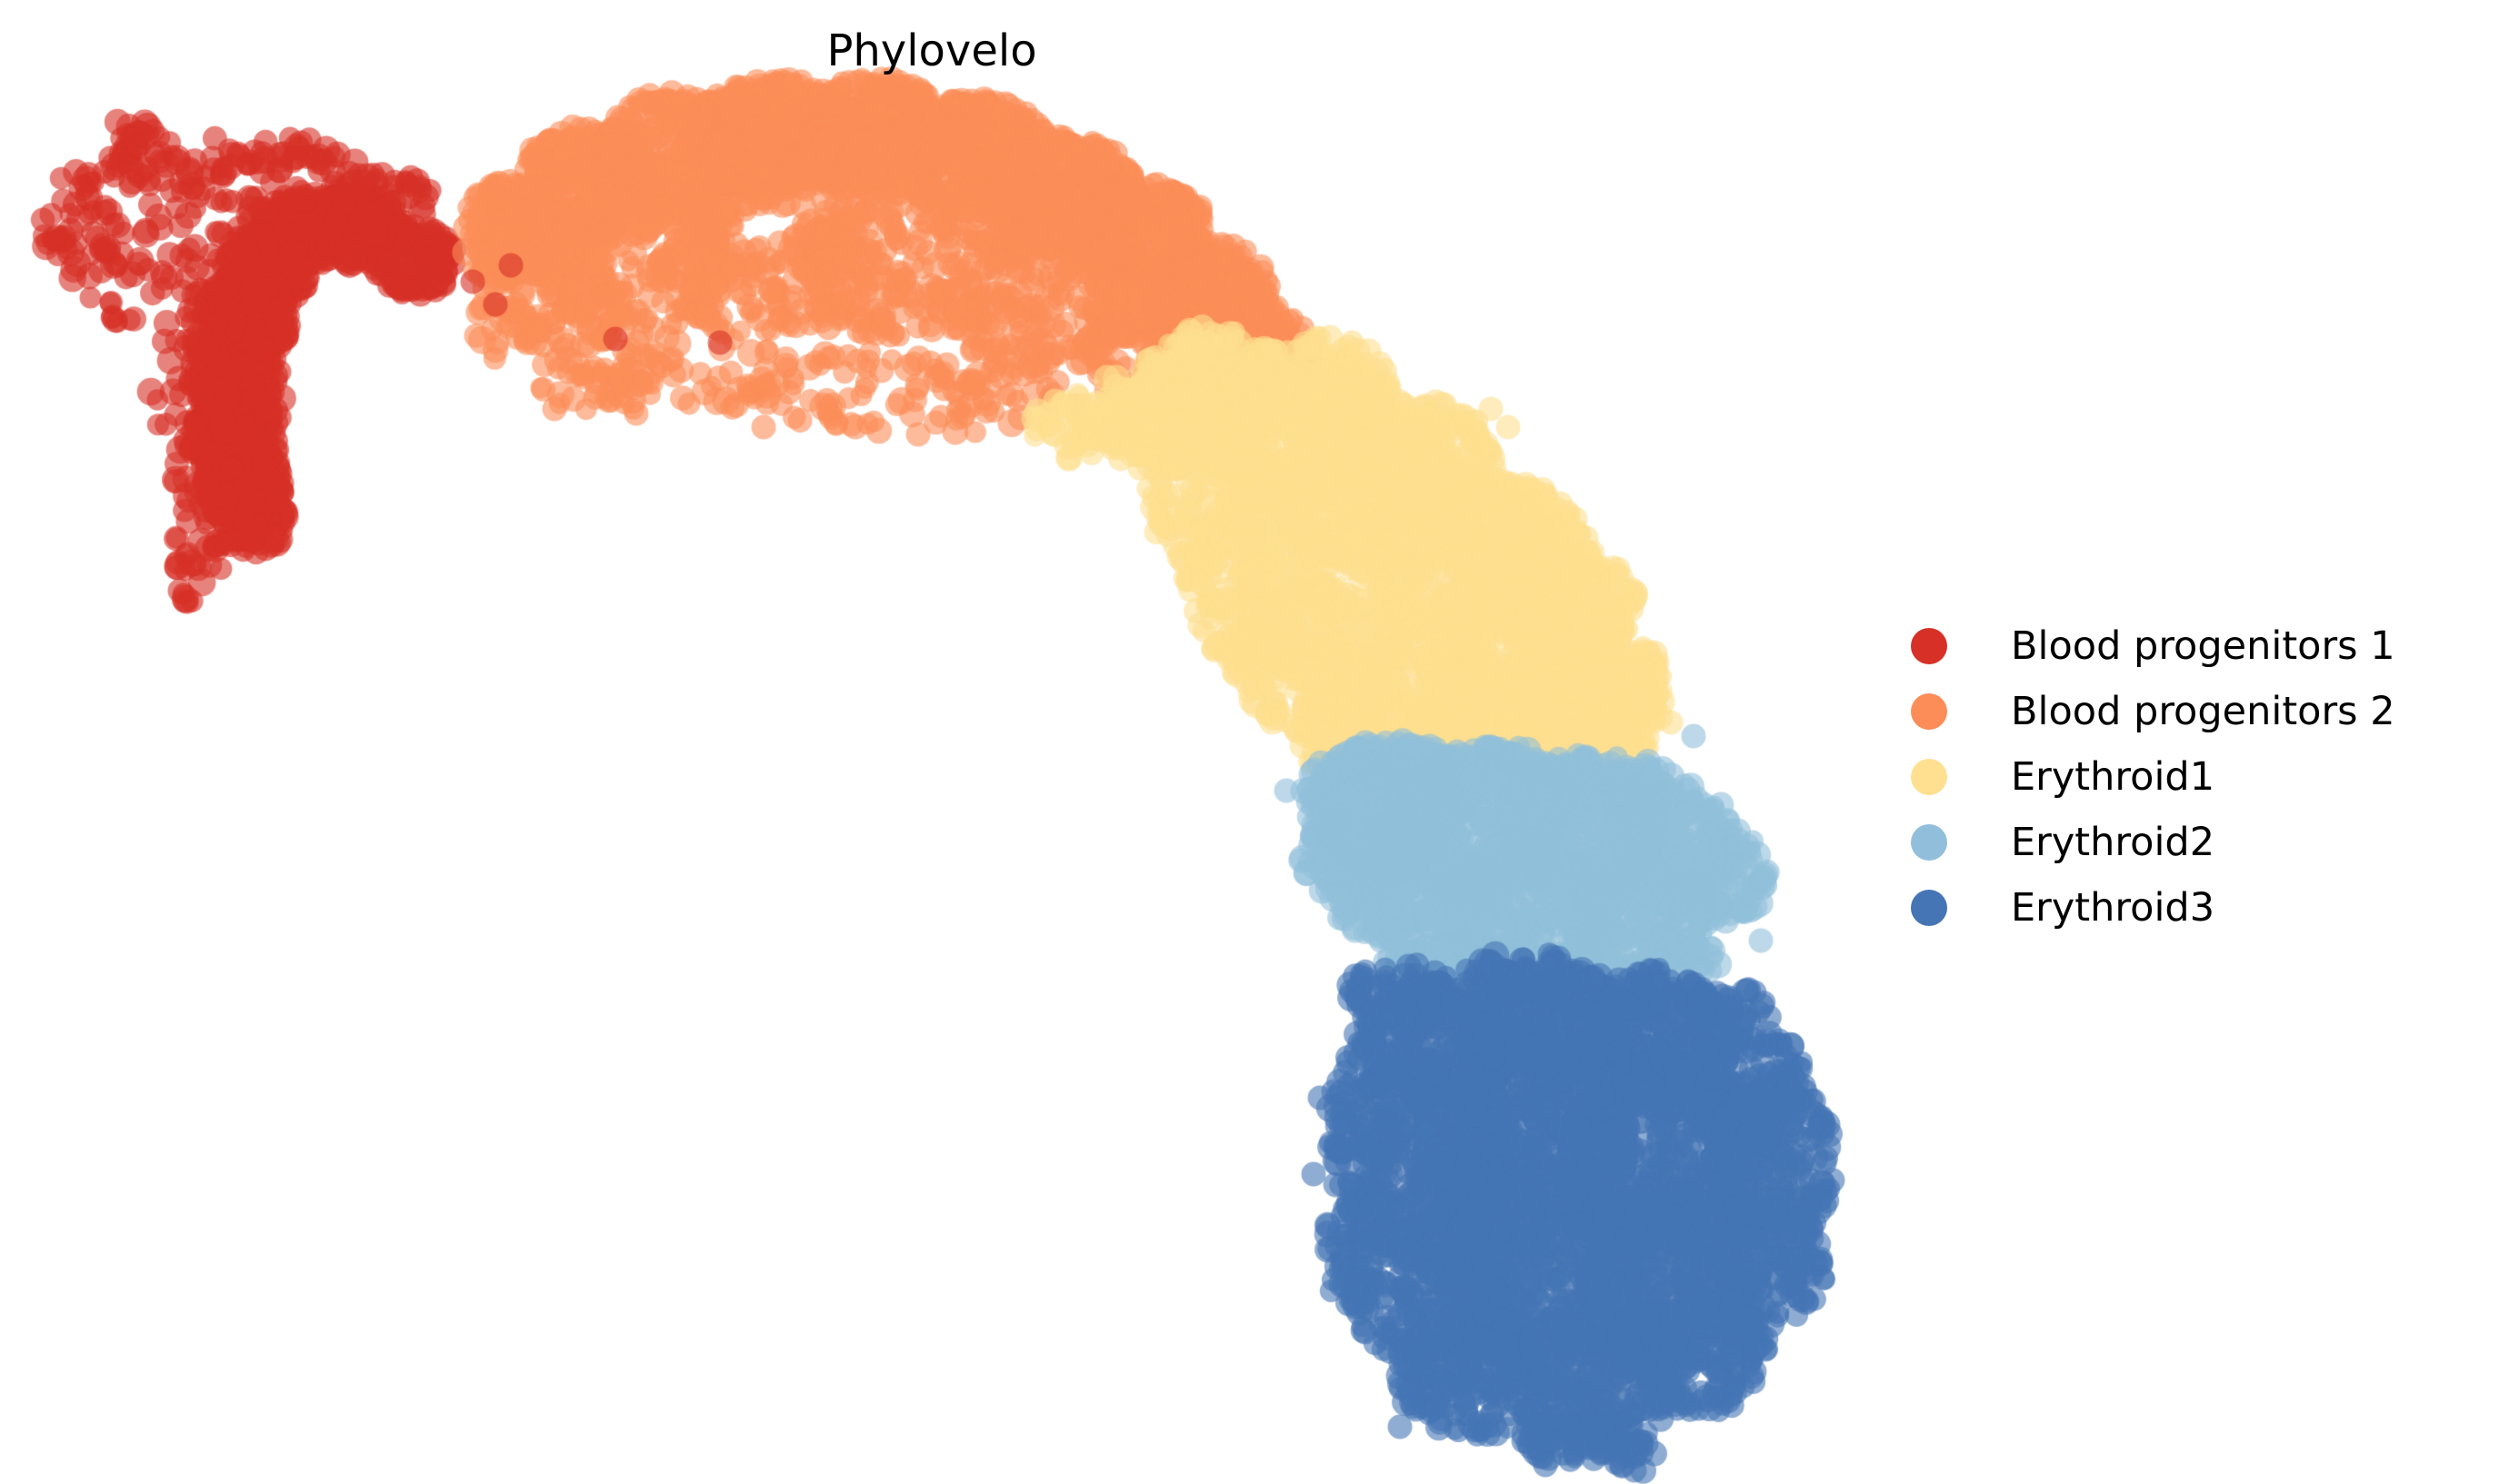  What do you see at coordinates (2203, 646) in the screenshot?
I see `legend-label: Blood progenitors 1` at bounding box center [2203, 646].